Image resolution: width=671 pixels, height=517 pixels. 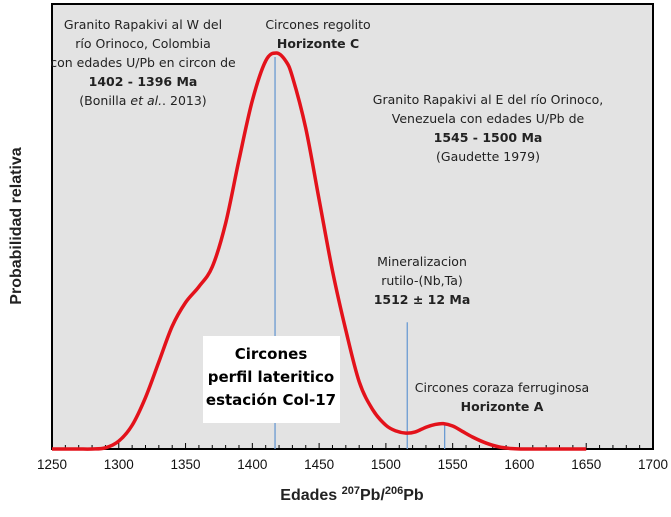 What do you see at coordinates (352, 494) in the screenshot?
I see `x-axis-label: Edades 207Pb/206Pb` at bounding box center [352, 494].